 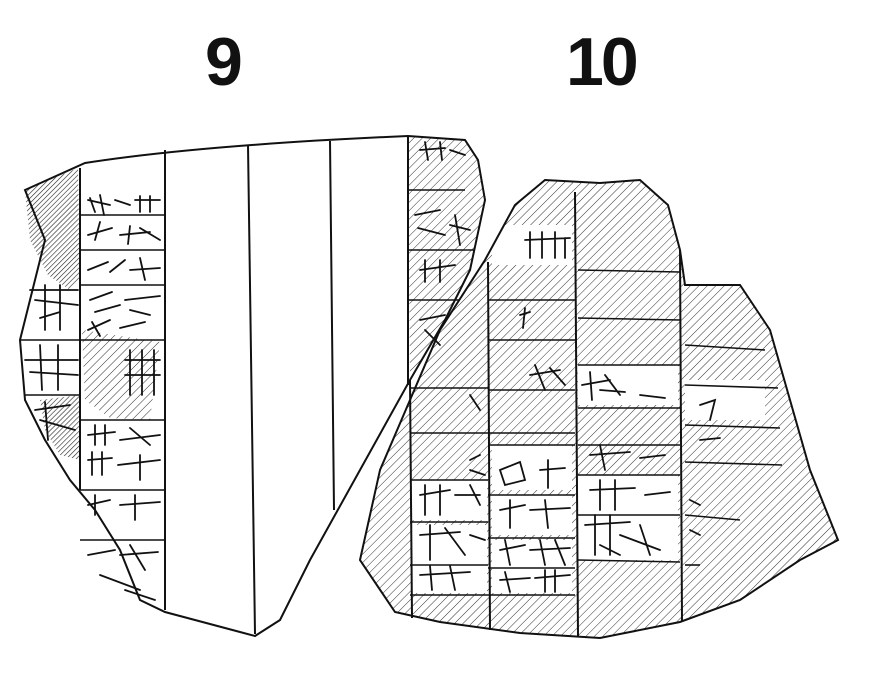 I want to click on tablet-number-10: 10, so click(x=602, y=62).